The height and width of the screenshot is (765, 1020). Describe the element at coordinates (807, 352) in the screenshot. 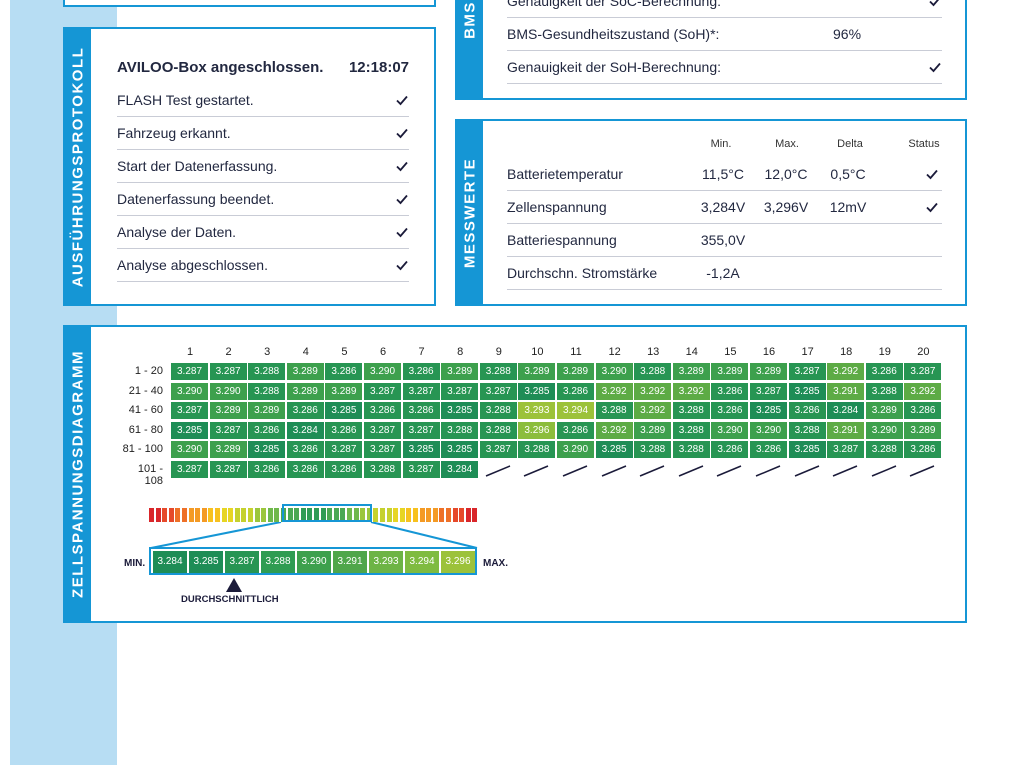

I see `grid-column-header: 17` at that location.